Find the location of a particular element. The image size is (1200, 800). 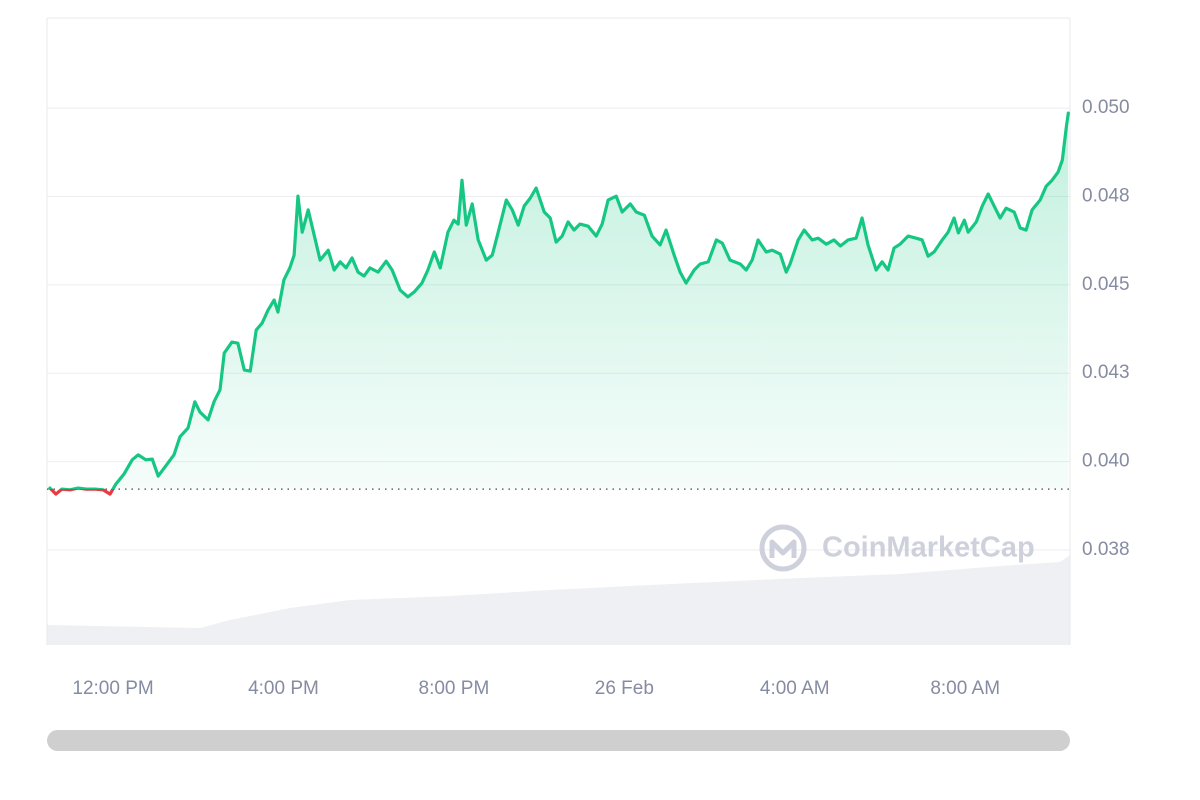

y-tick-label: 0.048 is located at coordinates (1106, 196).